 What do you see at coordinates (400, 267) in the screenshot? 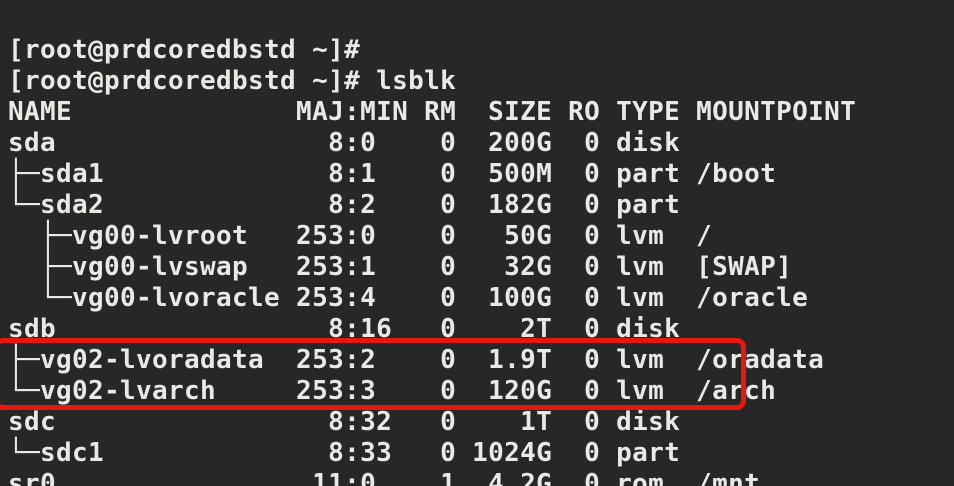
I see `lsblk-row: ├─vg00-lvswap 253:1 0 32G 0 lvm [SWAP]` at bounding box center [400, 267].